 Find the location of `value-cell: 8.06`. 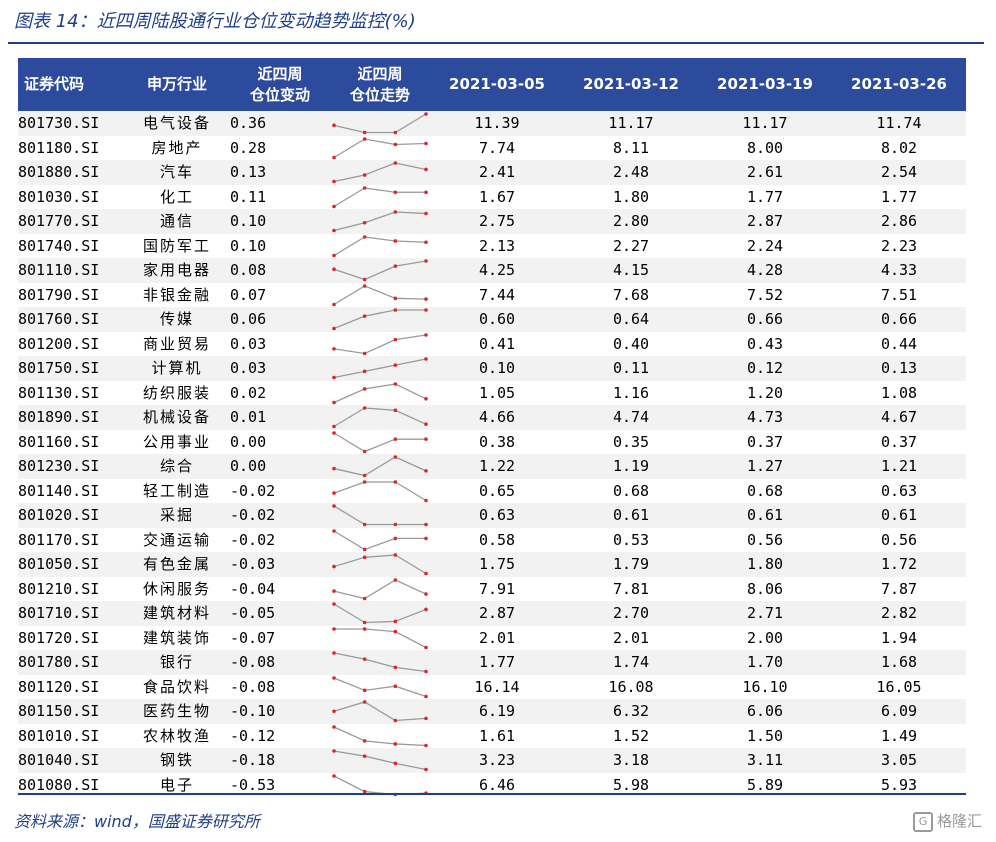

value-cell: 8.06 is located at coordinates (765, 588).